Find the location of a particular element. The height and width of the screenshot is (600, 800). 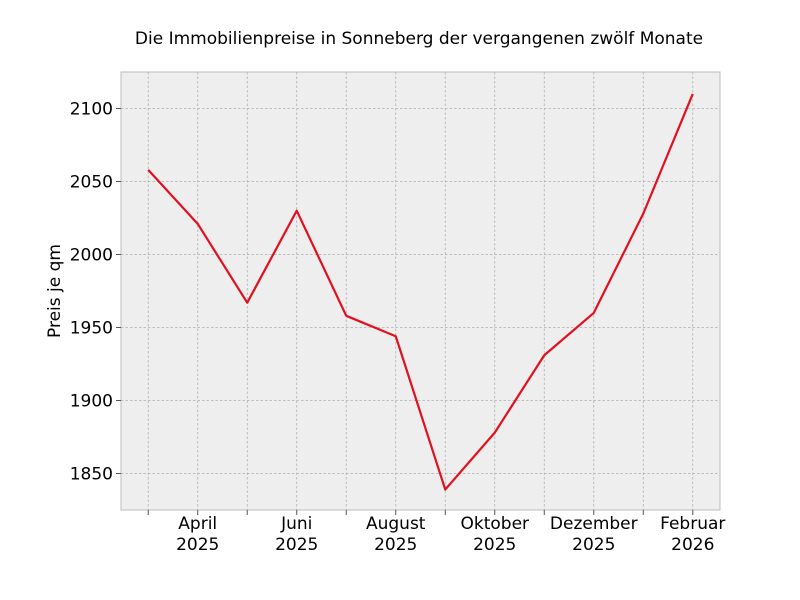

y-tick-label: 2000 is located at coordinates (91, 256).